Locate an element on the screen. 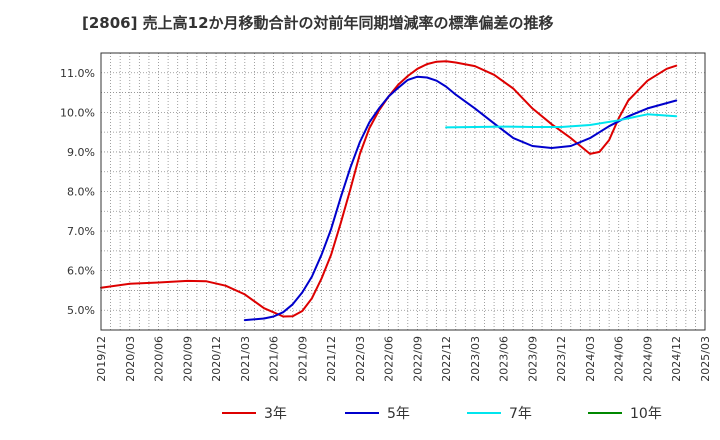 The height and width of the screenshot is (440, 720). x-tick-label: 2023/12 is located at coordinates (561, 359).